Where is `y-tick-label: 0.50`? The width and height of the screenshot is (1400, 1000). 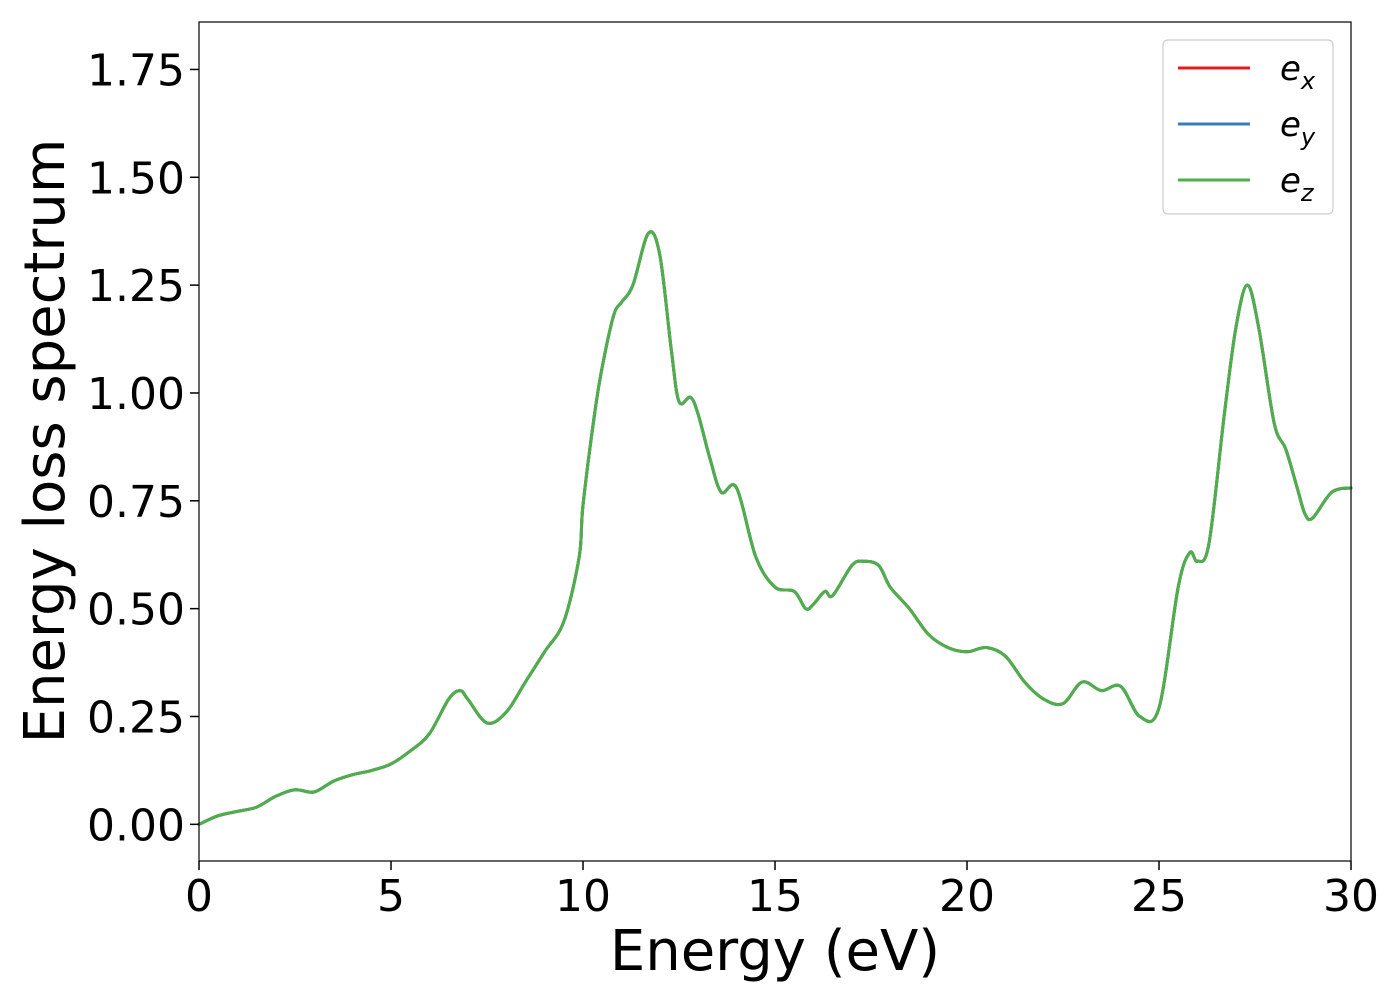 y-tick-label: 0.50 is located at coordinates (136, 610).